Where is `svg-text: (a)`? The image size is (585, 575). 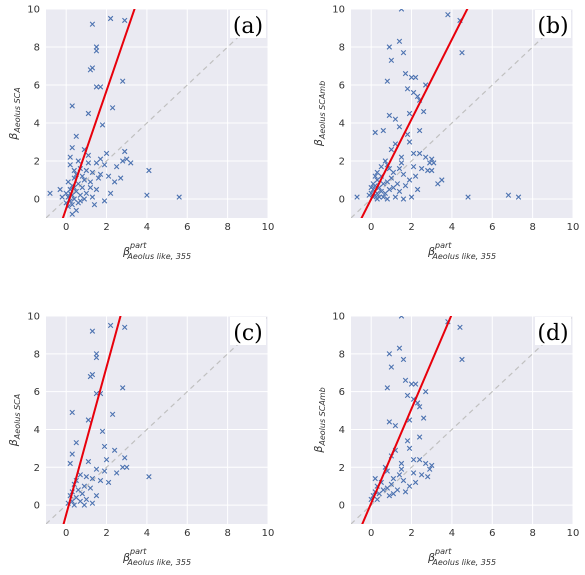
svg-text: (a) is located at coordinates (248, 26).